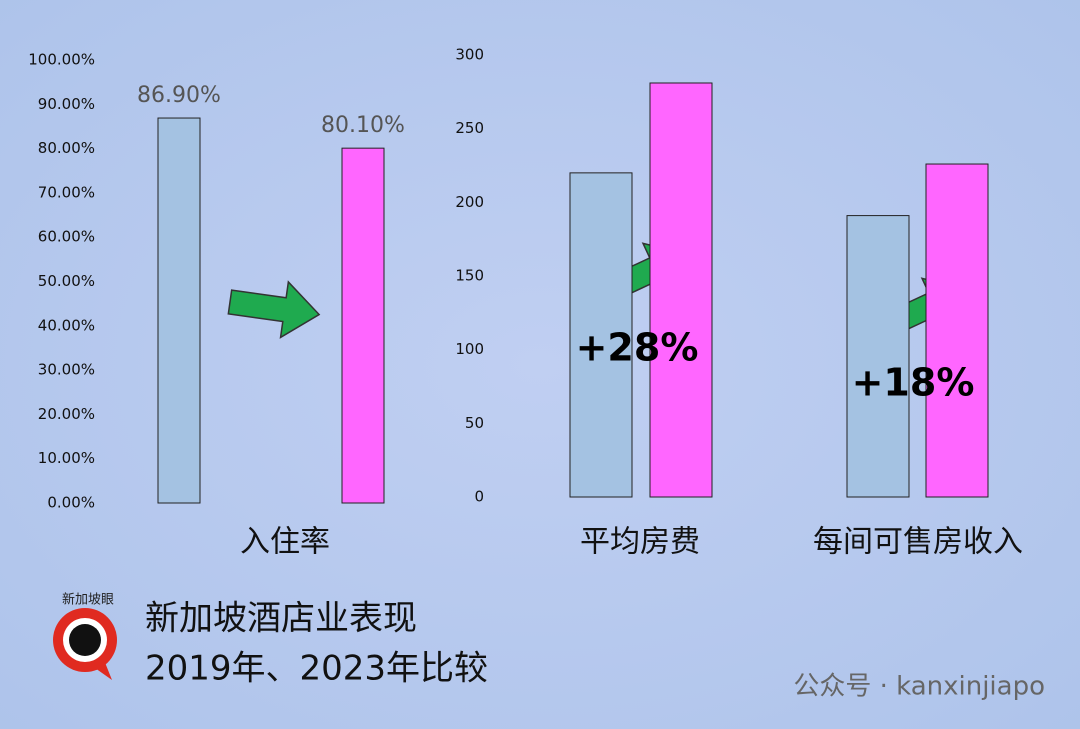  Describe the element at coordinates (85, 644) in the screenshot. I see `logo` at that location.